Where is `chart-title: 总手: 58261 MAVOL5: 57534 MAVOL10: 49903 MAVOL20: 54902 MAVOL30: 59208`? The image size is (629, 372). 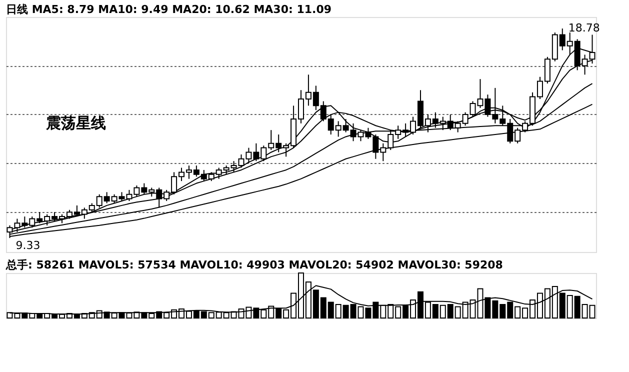
chart-title: 总手: 58261 MAVOL5: 57534 MAVOL10: 49903 MAVOL20: 54902 MAVOL30: 59208 is located at coordinates (254, 265).